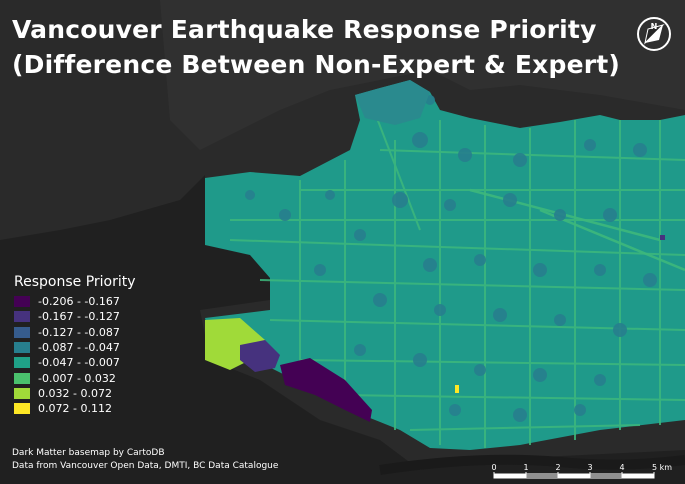 This screenshot has width=685, height=484. I want to click on scale-bar: 0 1 2 3 4 5 km, so click(581, 471).